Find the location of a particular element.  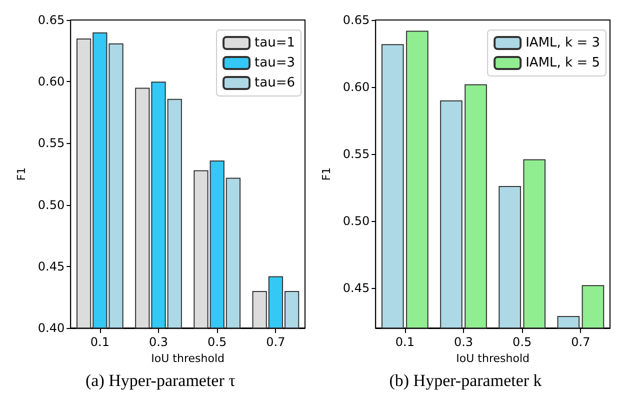

y-tick-label: 0.40 is located at coordinates (51, 328).